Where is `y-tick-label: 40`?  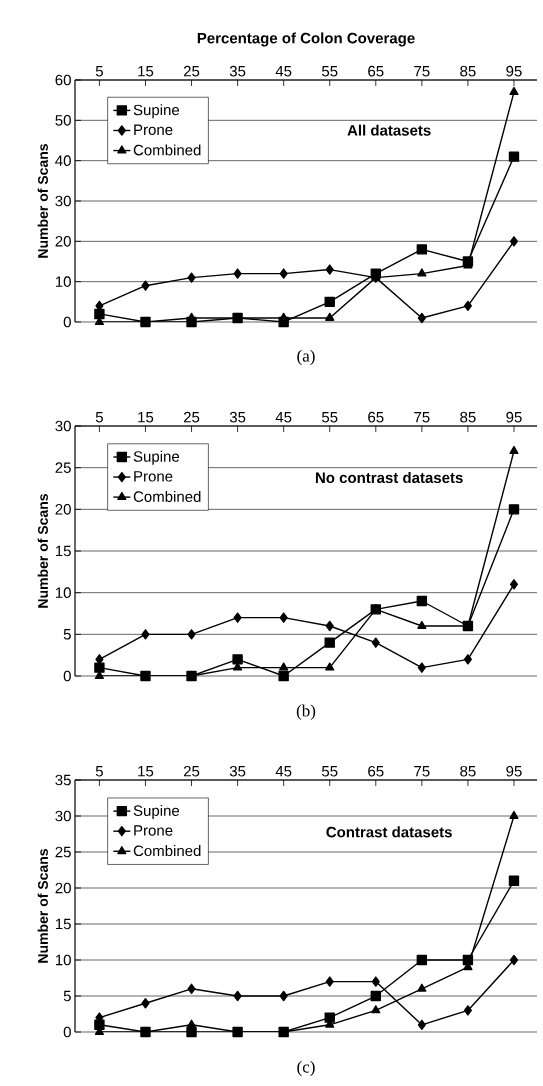 y-tick-label: 40 is located at coordinates (63, 160).